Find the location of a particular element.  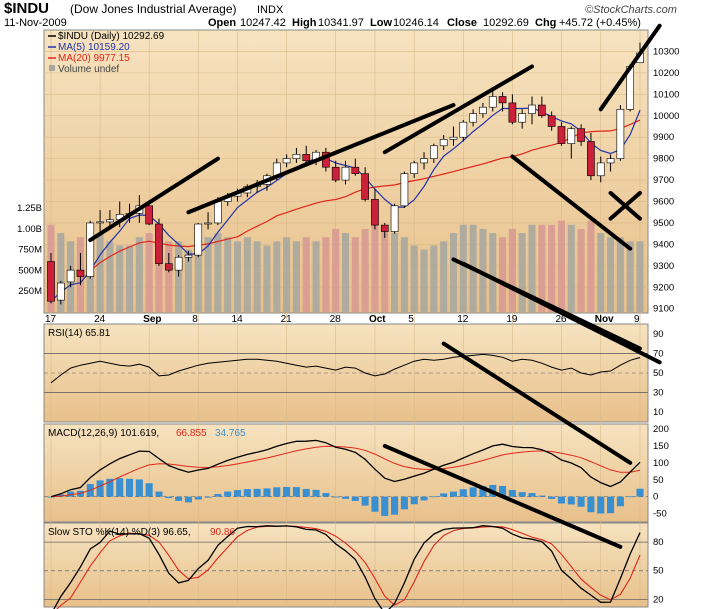

sto-tick-label: 20 is located at coordinates (658, 599).